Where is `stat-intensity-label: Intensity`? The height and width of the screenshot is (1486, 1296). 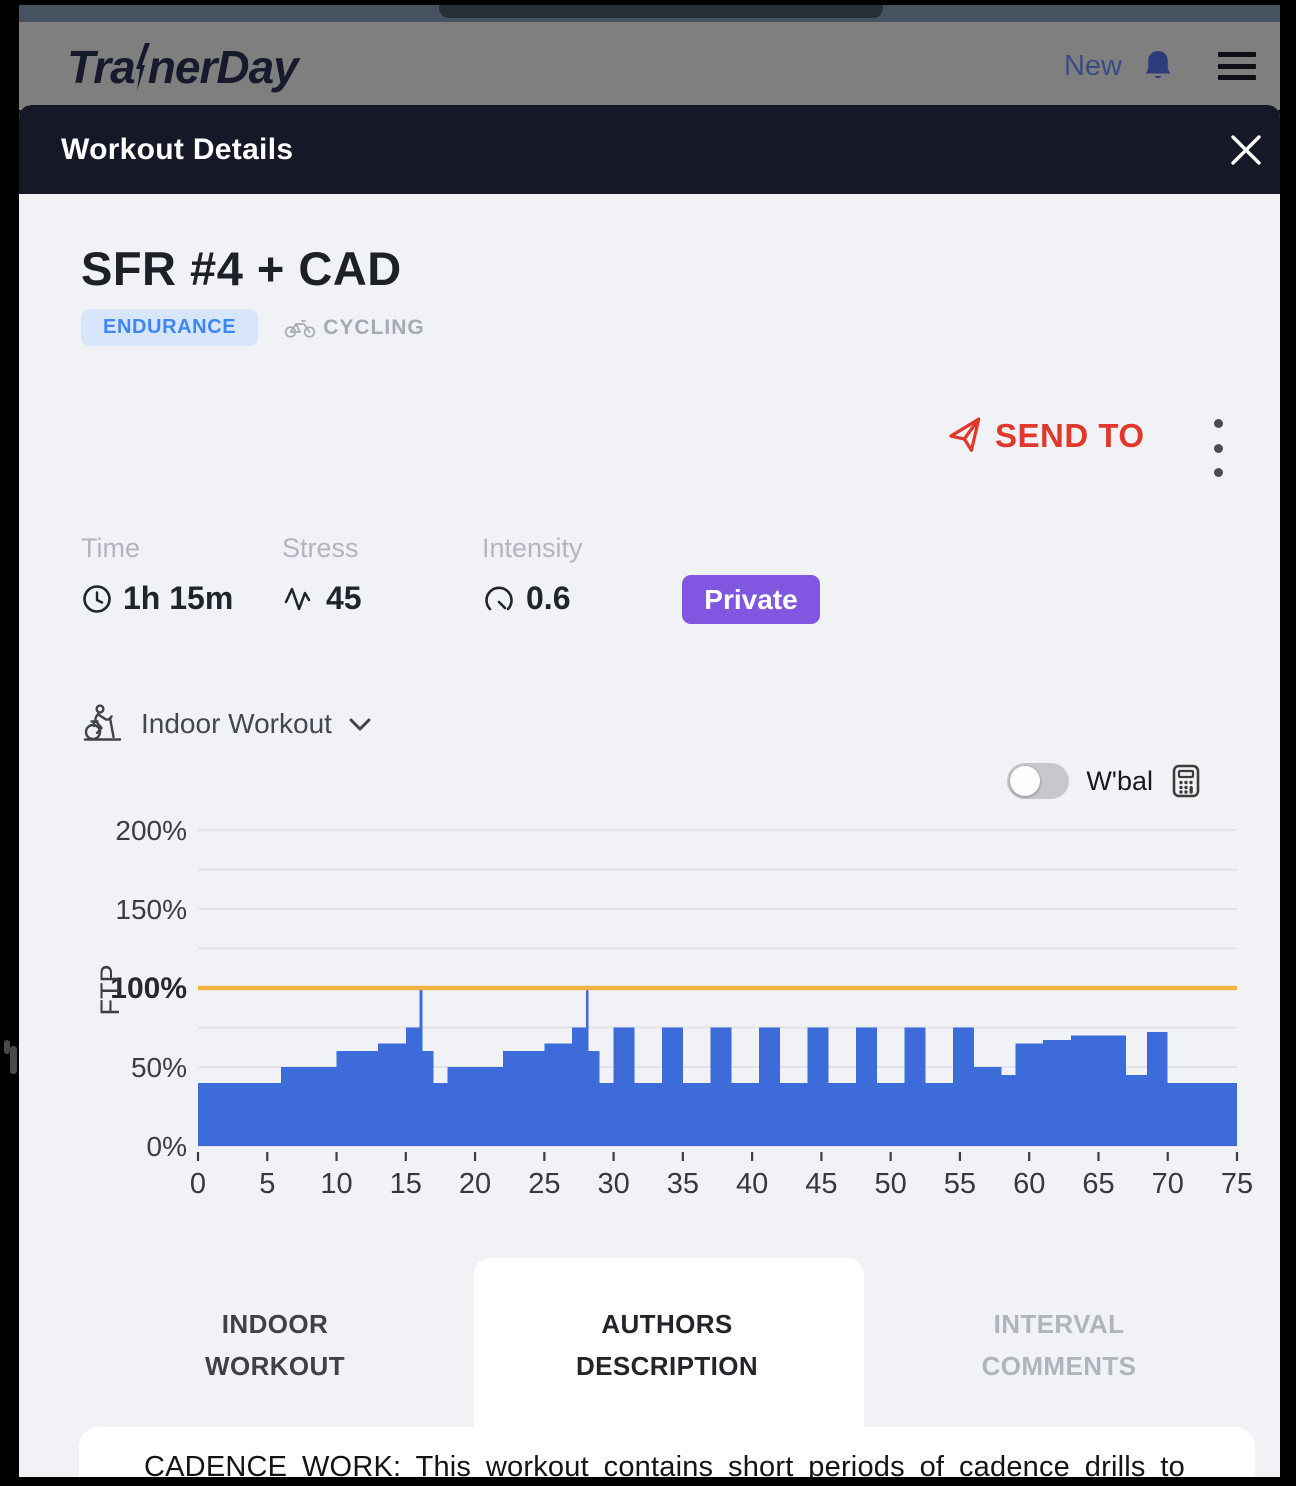
stat-intensity-label: Intensity is located at coordinates (532, 548).